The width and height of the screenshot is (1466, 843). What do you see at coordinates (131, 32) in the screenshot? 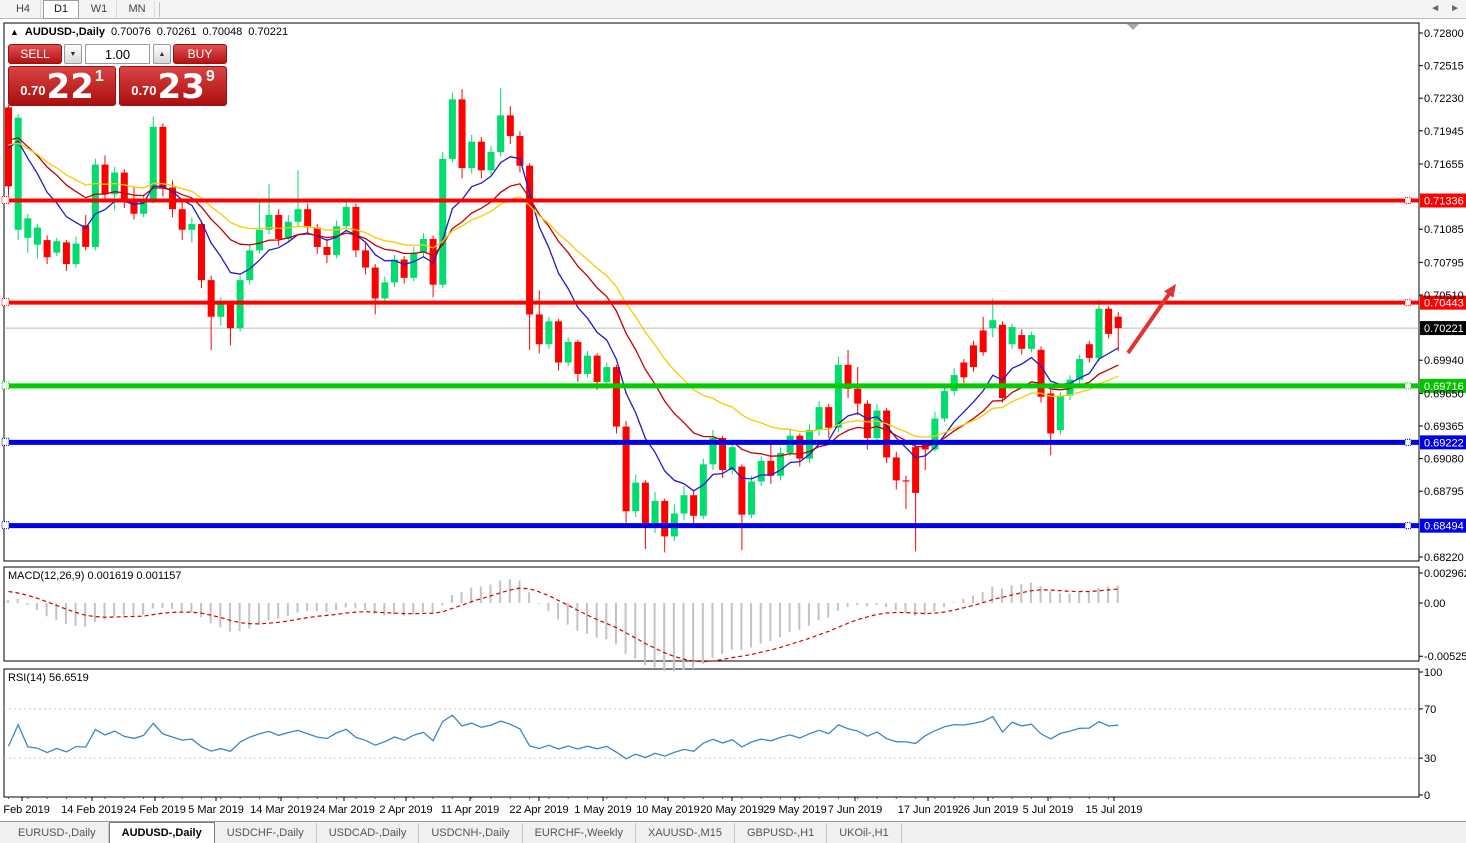
I see `quote-open: 0.70076` at bounding box center [131, 32].